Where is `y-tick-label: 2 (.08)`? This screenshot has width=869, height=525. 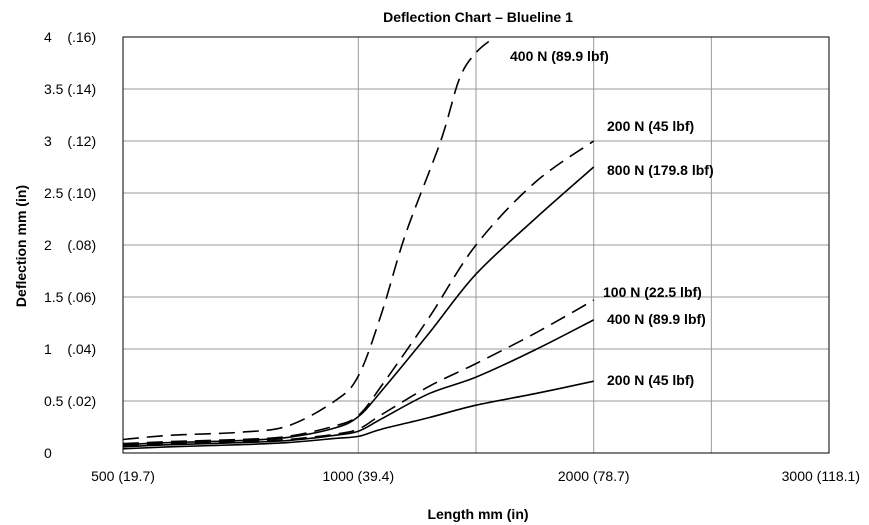 y-tick-label: 2 (.08) is located at coordinates (70, 245).